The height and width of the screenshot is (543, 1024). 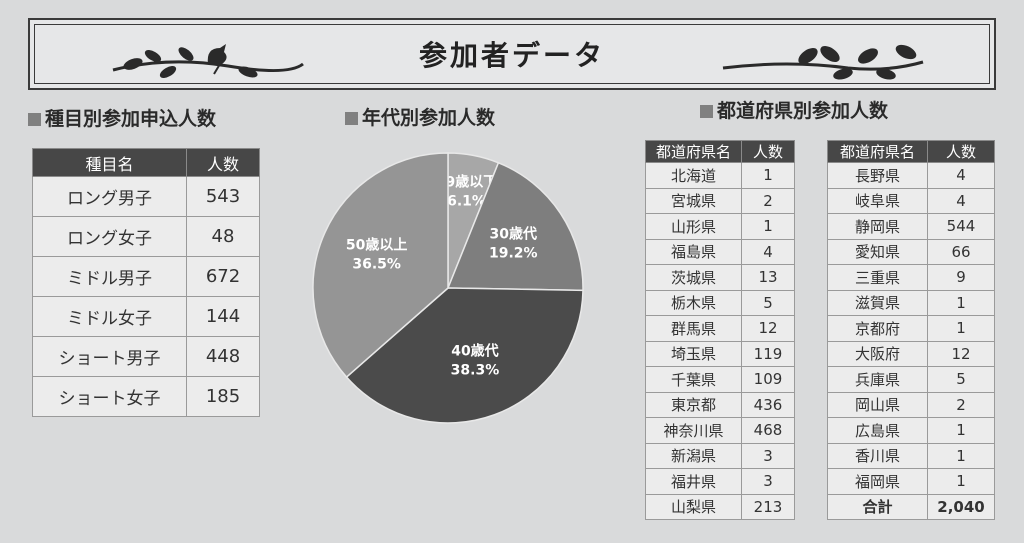 I want to click on row-name: ロング女子, so click(x=109, y=236).